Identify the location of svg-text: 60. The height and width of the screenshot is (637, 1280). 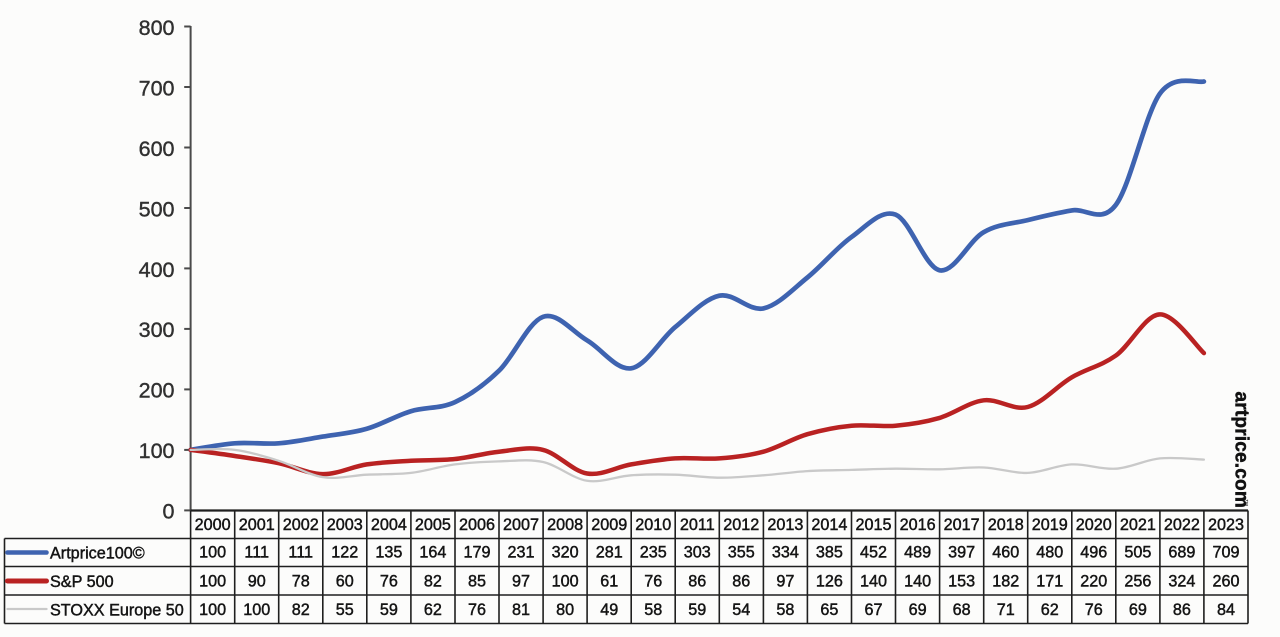
(345, 581).